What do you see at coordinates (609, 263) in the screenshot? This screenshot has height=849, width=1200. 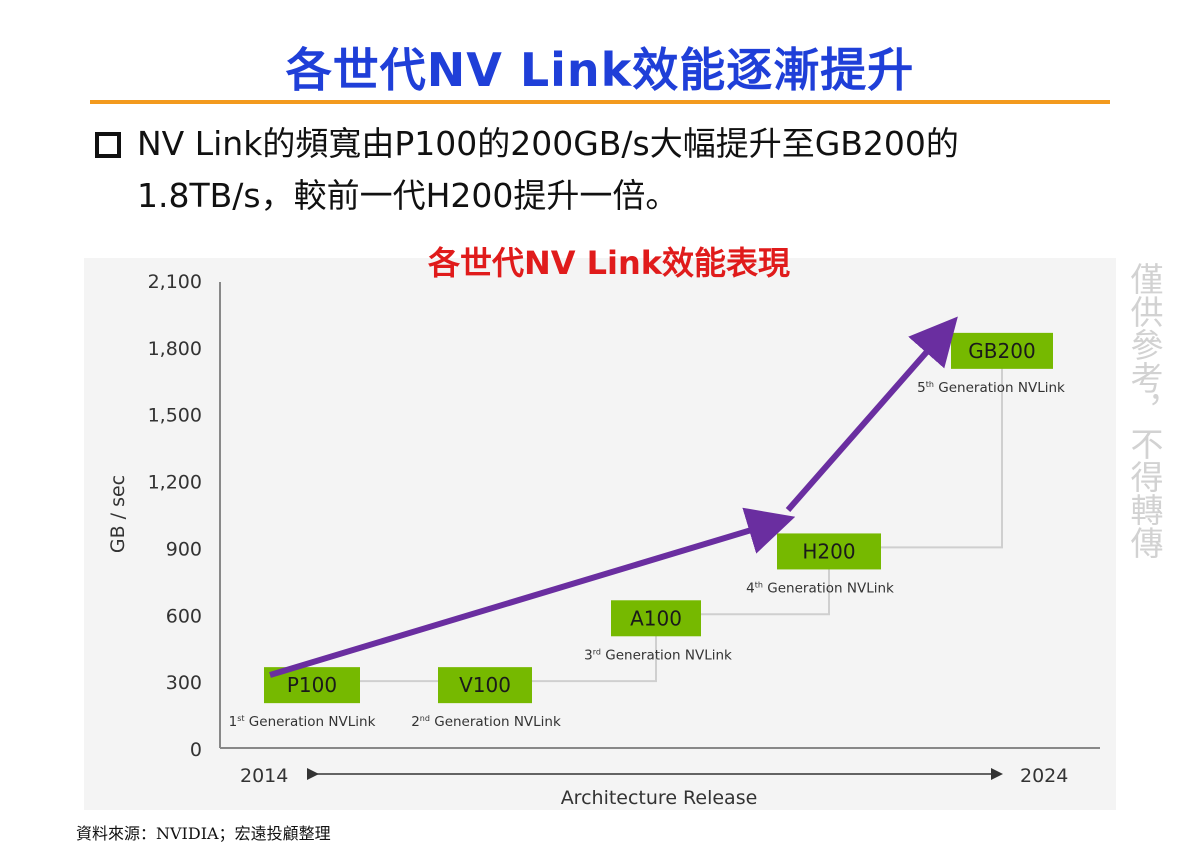 I see `chart-title: 各世代NV Link效能表現` at bounding box center [609, 263].